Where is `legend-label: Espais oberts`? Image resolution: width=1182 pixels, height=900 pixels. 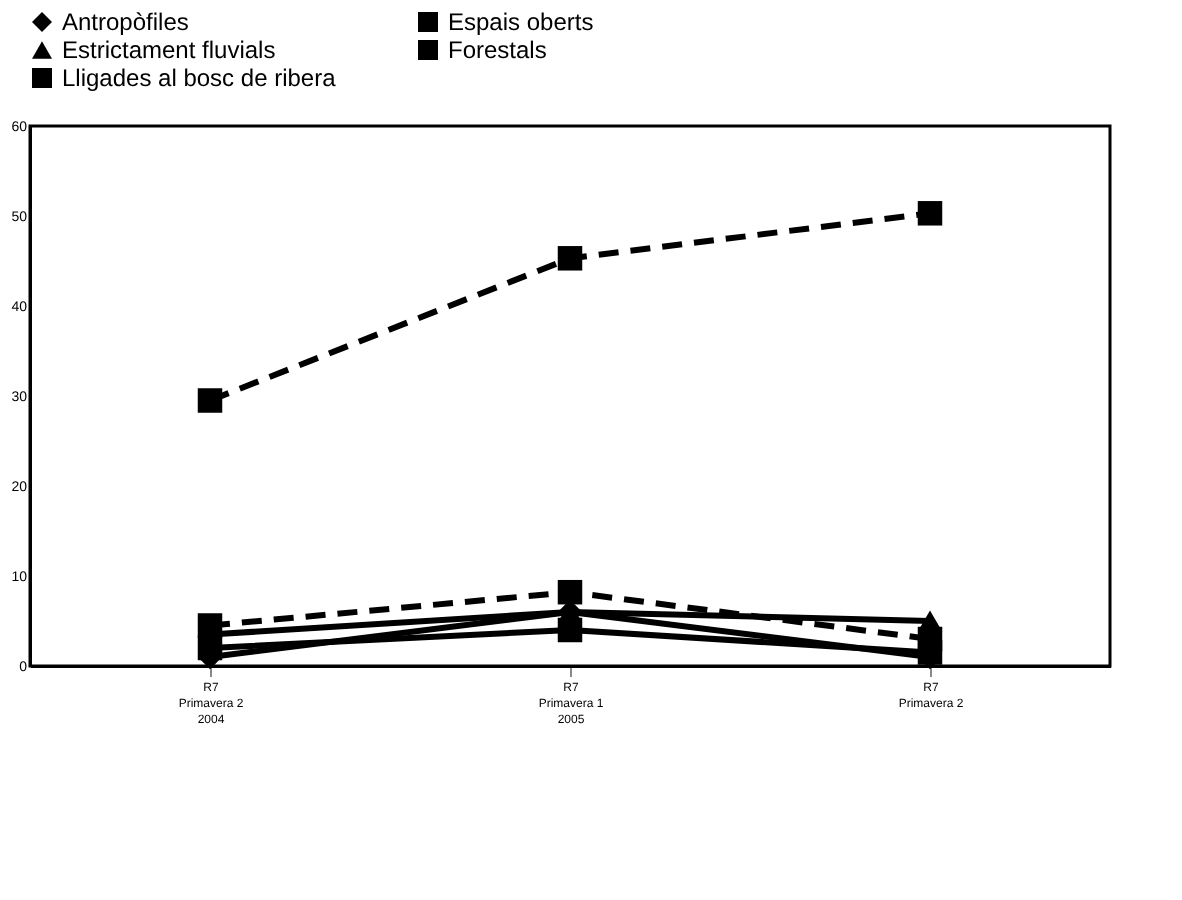 legend-label: Espais oberts is located at coordinates (521, 22).